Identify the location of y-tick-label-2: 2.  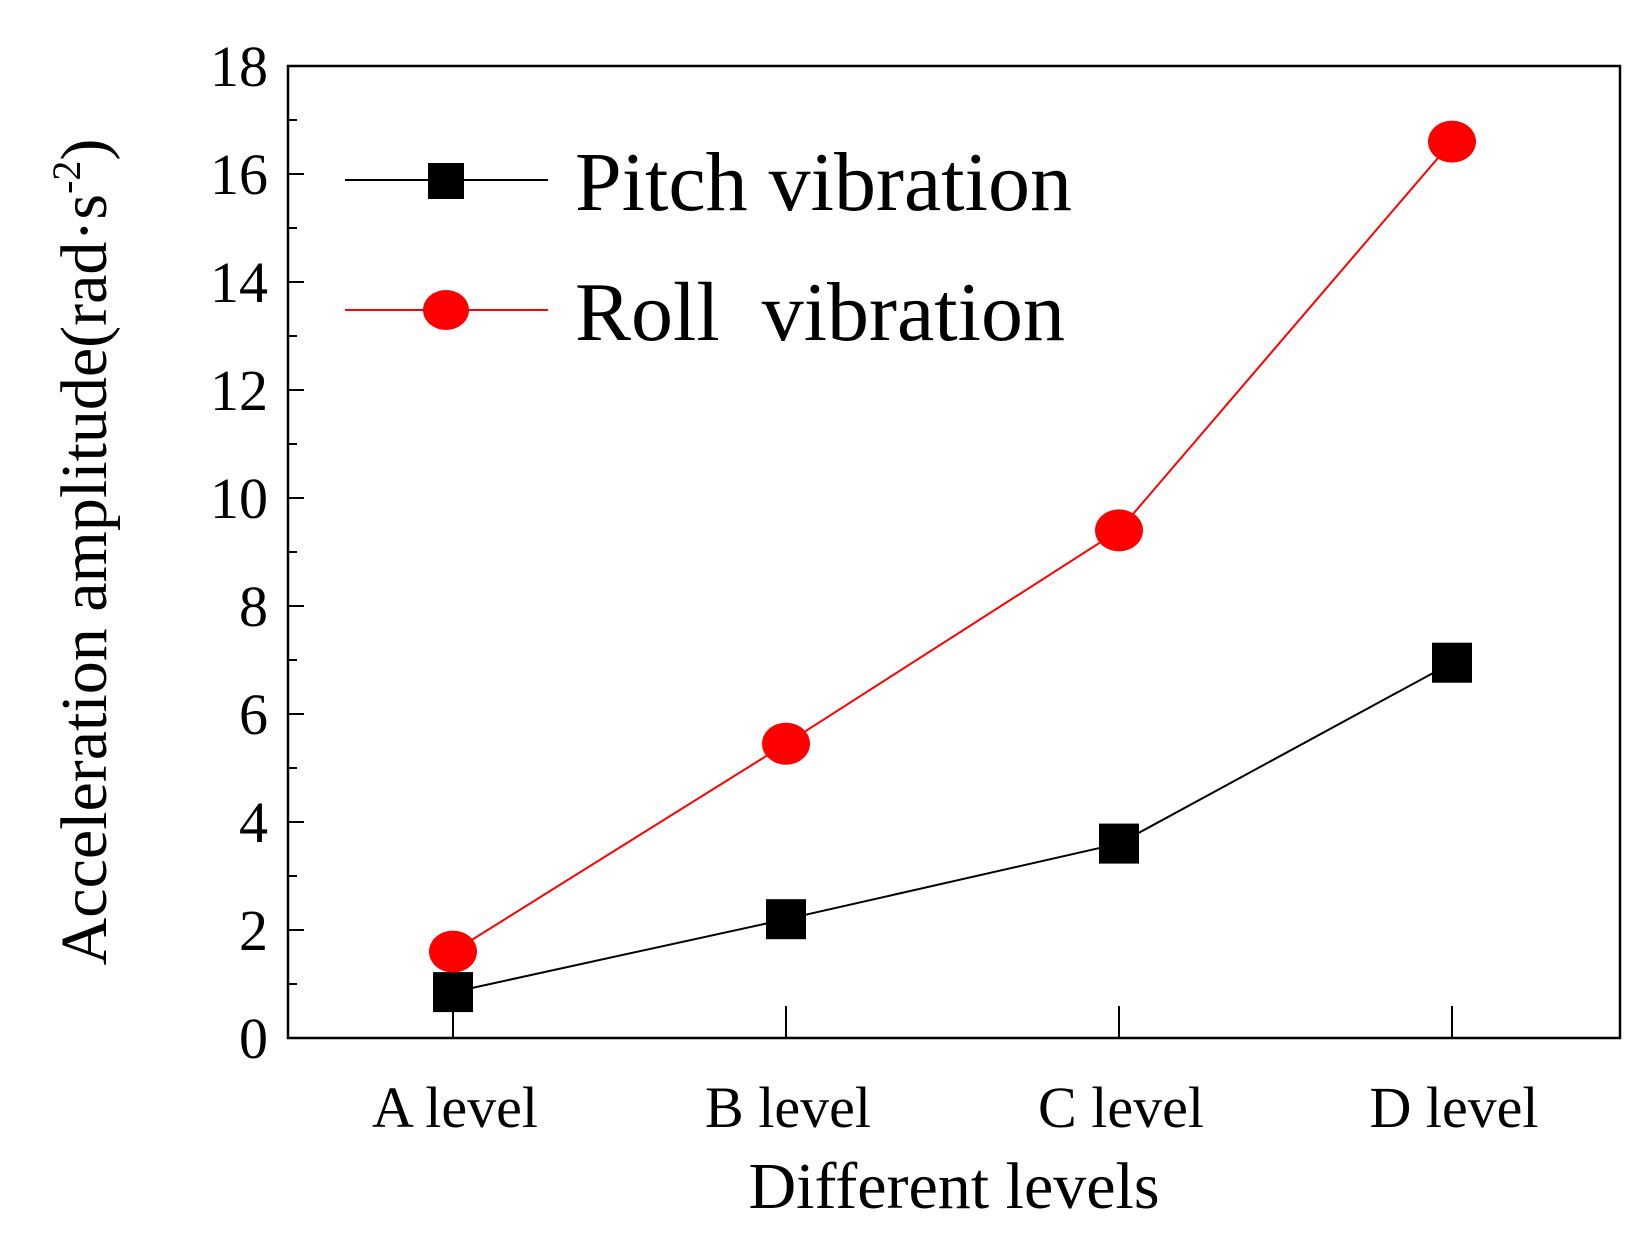
(253, 930).